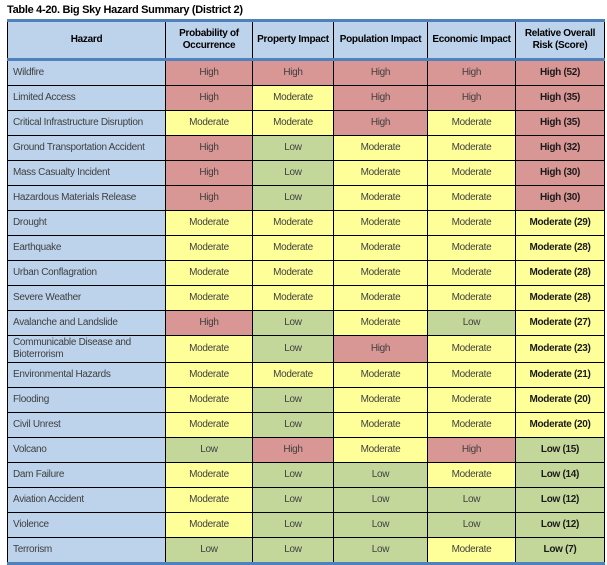 This screenshot has height=565, width=607. What do you see at coordinates (560, 525) in the screenshot?
I see `overall-risk-cell: Low (12)` at bounding box center [560, 525].